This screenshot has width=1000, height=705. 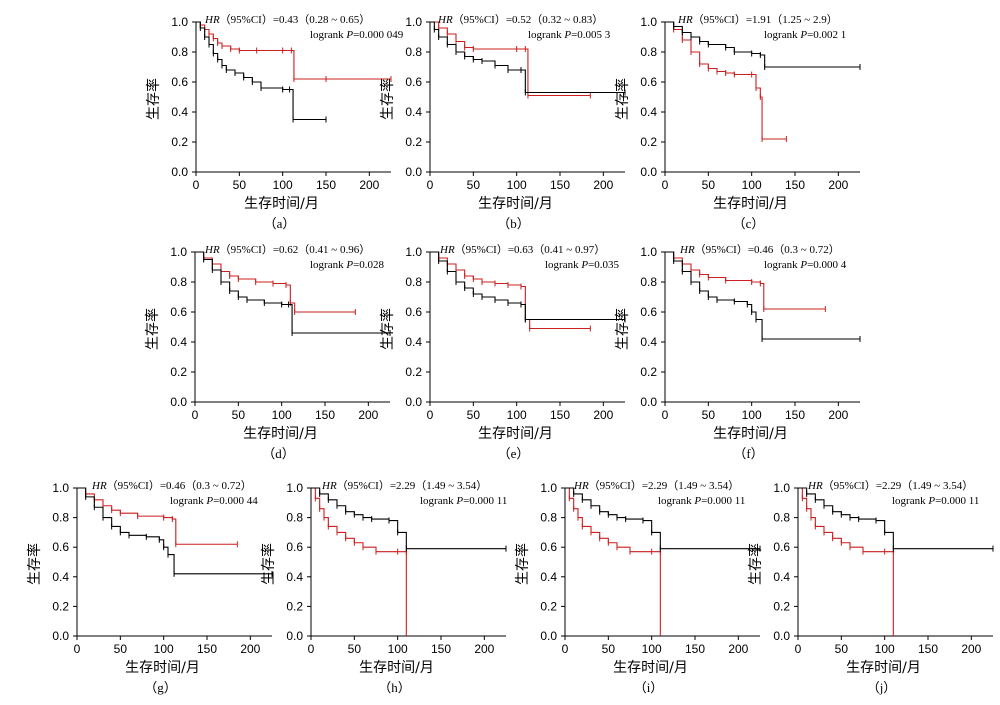 I want to click on hr-value: （95%CI）=0.63（0.41 ~ 0.97）, so click(x=530, y=249).